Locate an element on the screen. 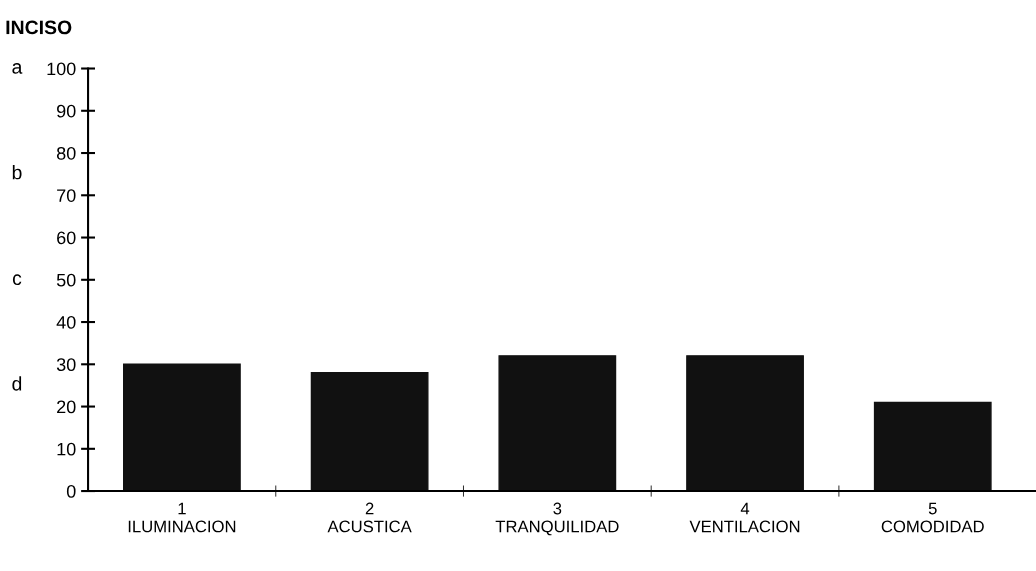  text: c is located at coordinates (17, 280).